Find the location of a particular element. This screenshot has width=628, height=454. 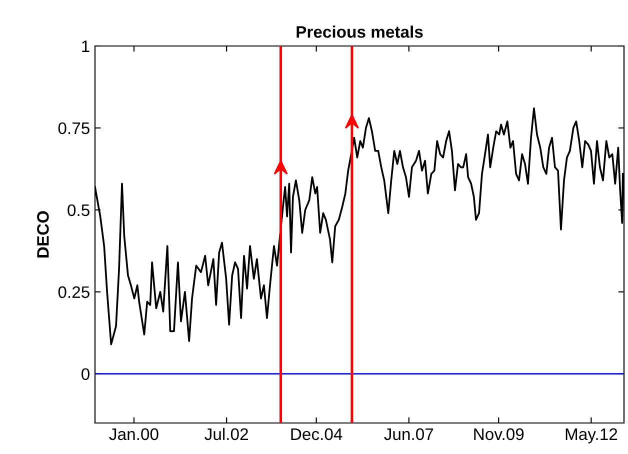

x-tick-label: Nov.09 is located at coordinates (499, 434).